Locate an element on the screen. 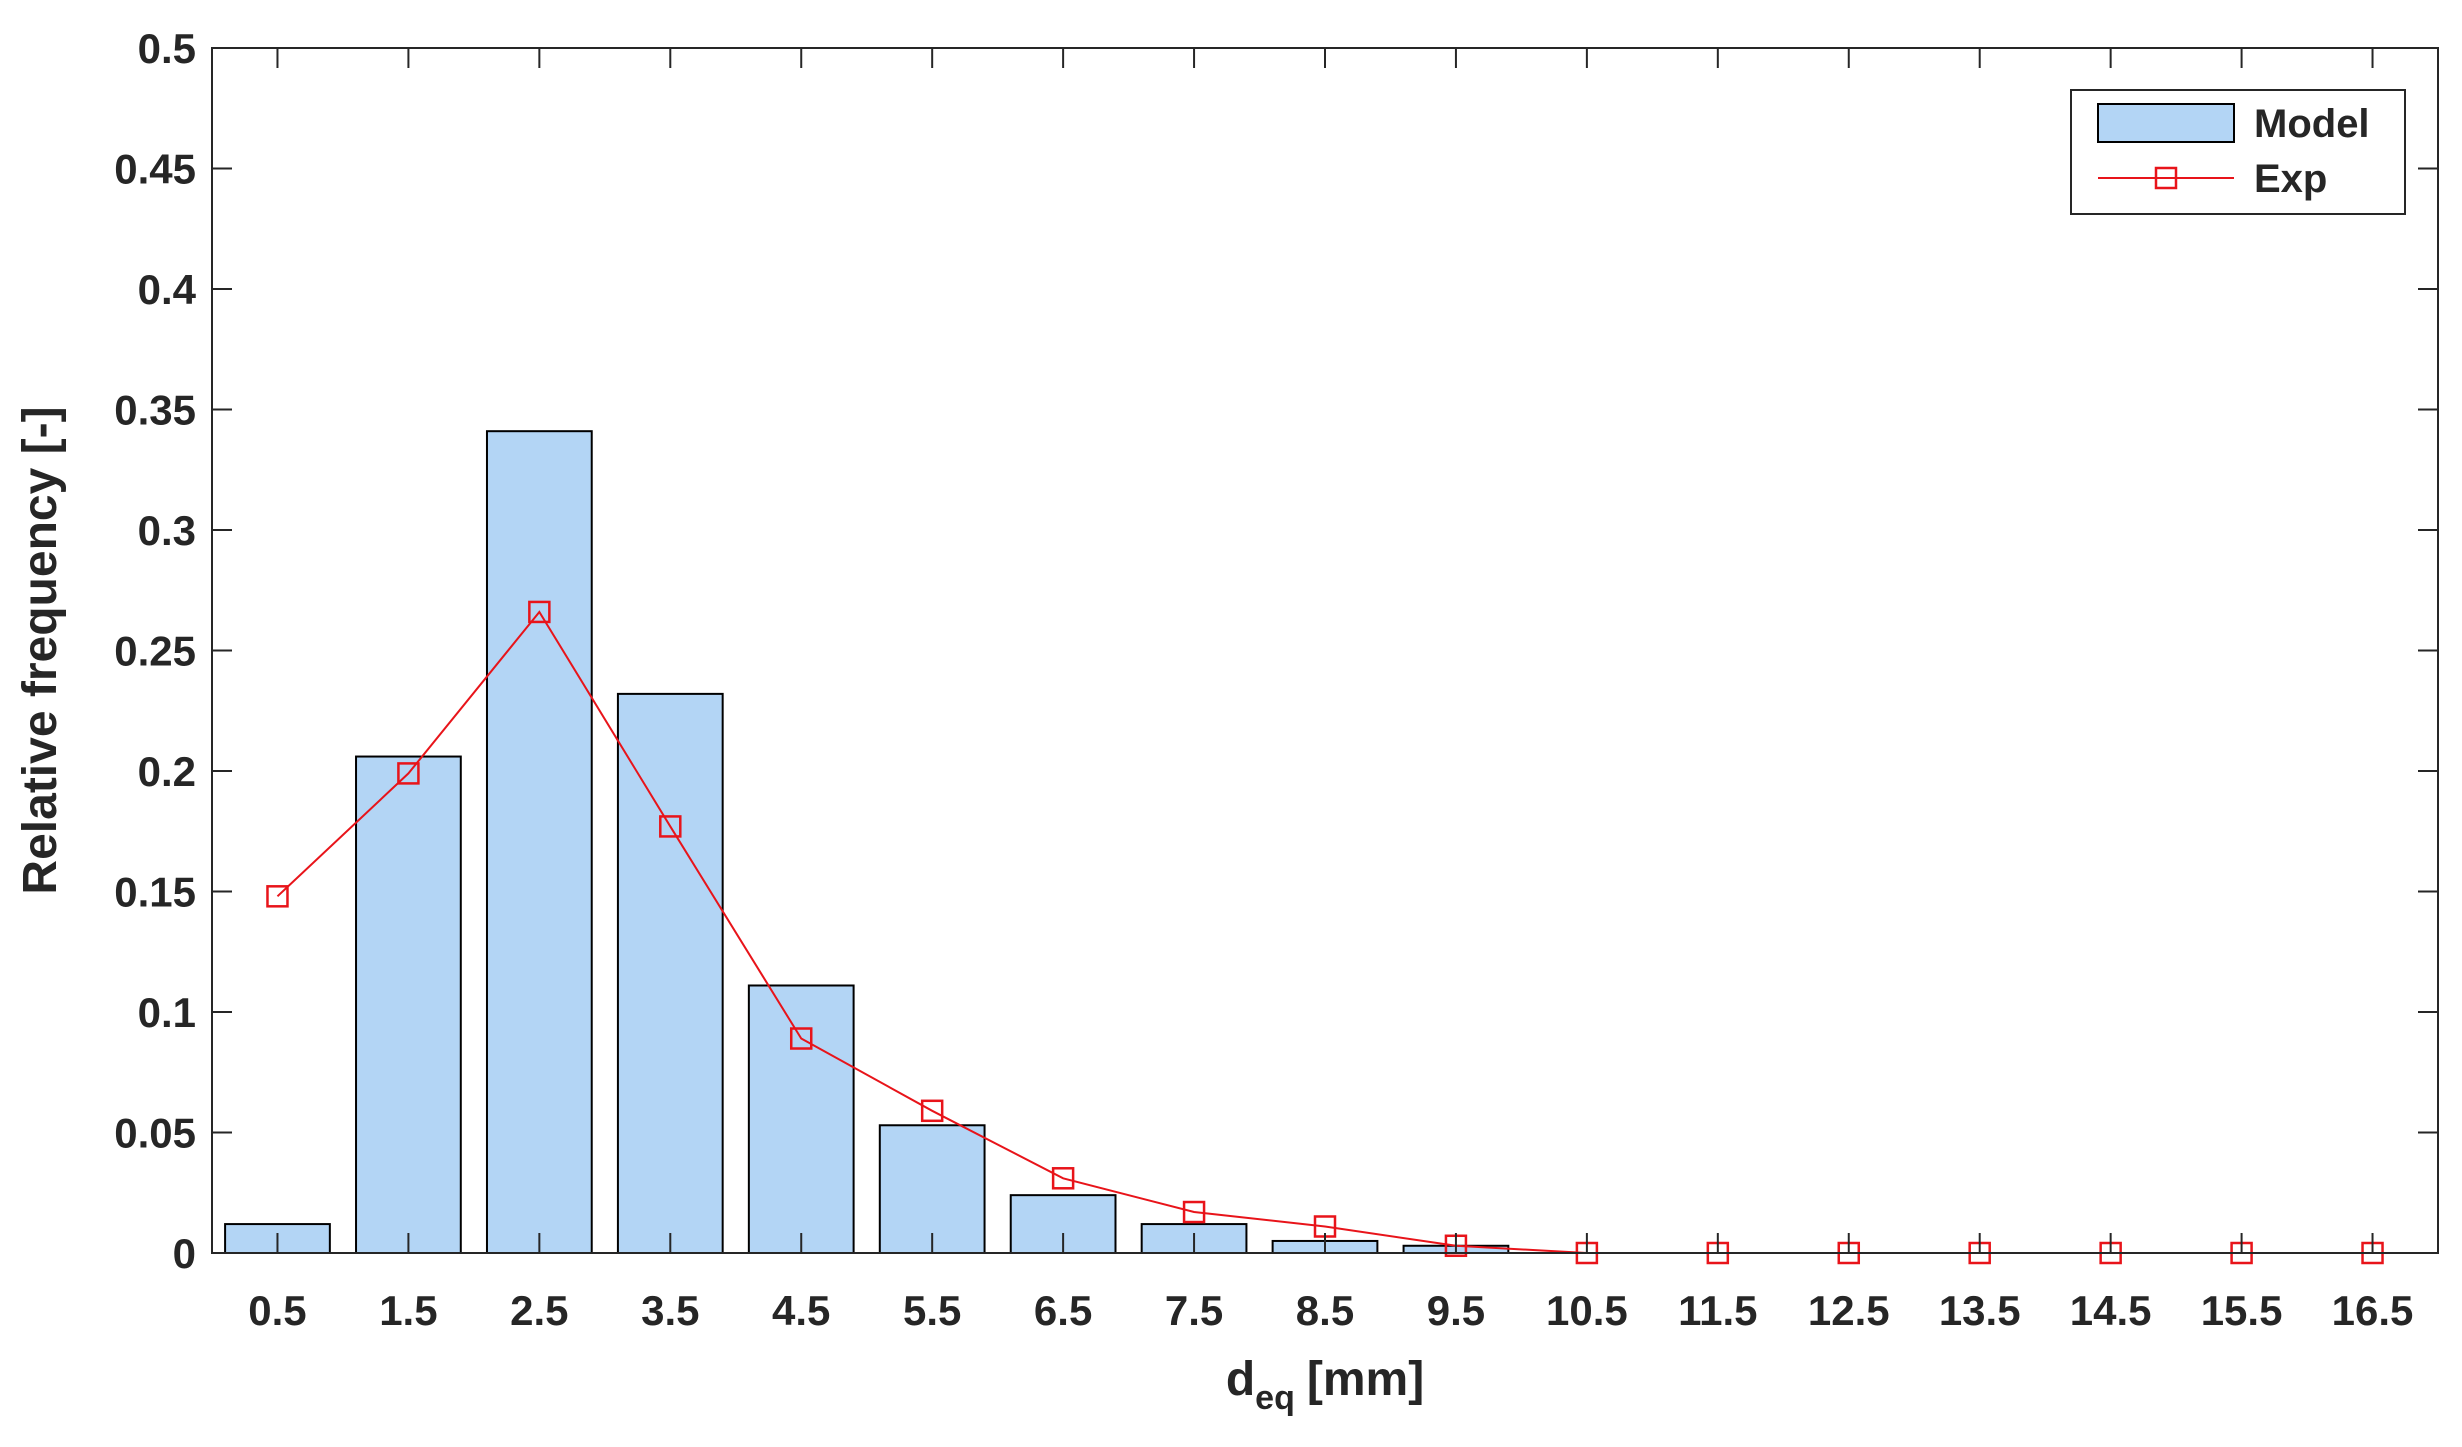 The image size is (2462, 1447). y-tick-label: 0.25 is located at coordinates (155, 651).